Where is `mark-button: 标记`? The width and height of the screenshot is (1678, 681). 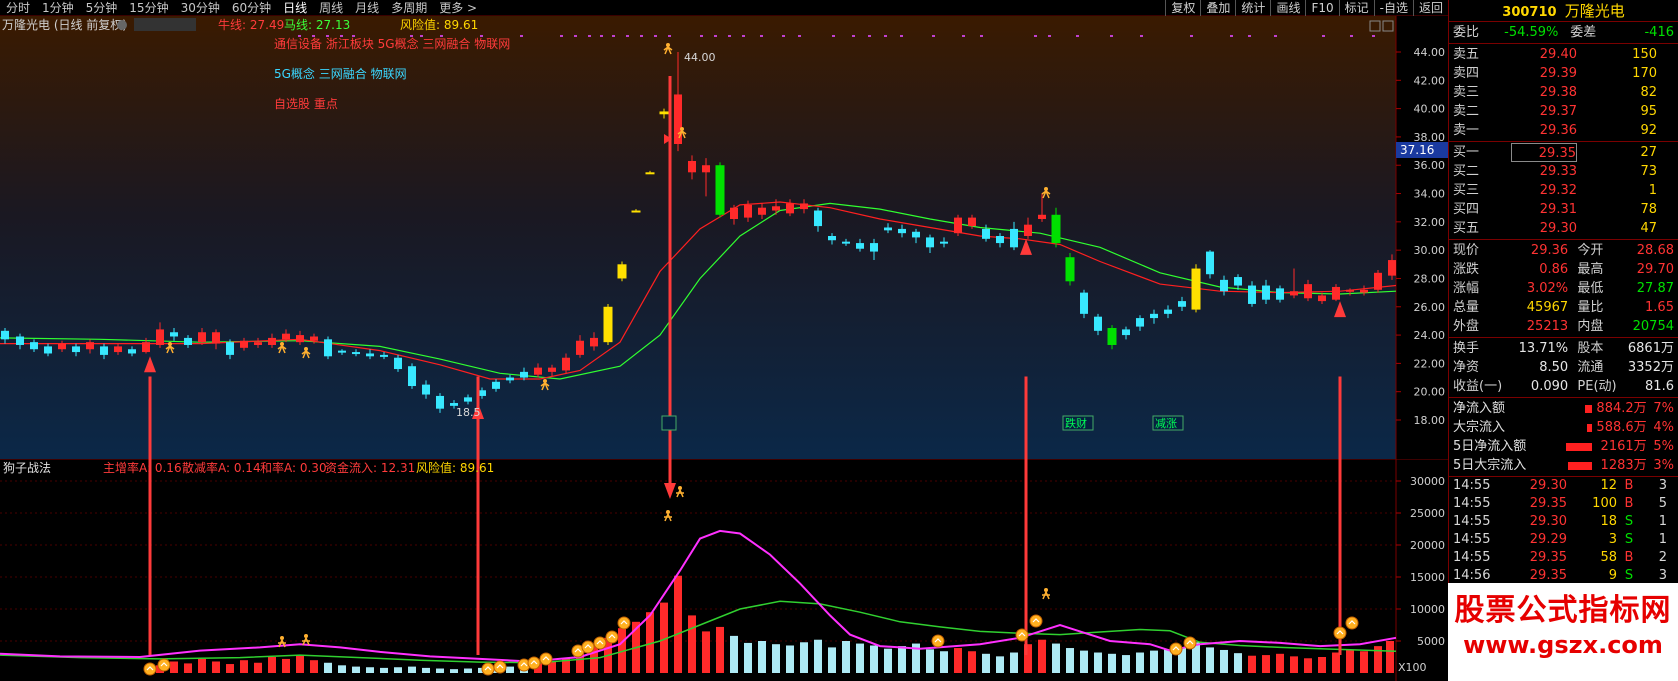
mark-button: 标记 is located at coordinates (1356, 8).